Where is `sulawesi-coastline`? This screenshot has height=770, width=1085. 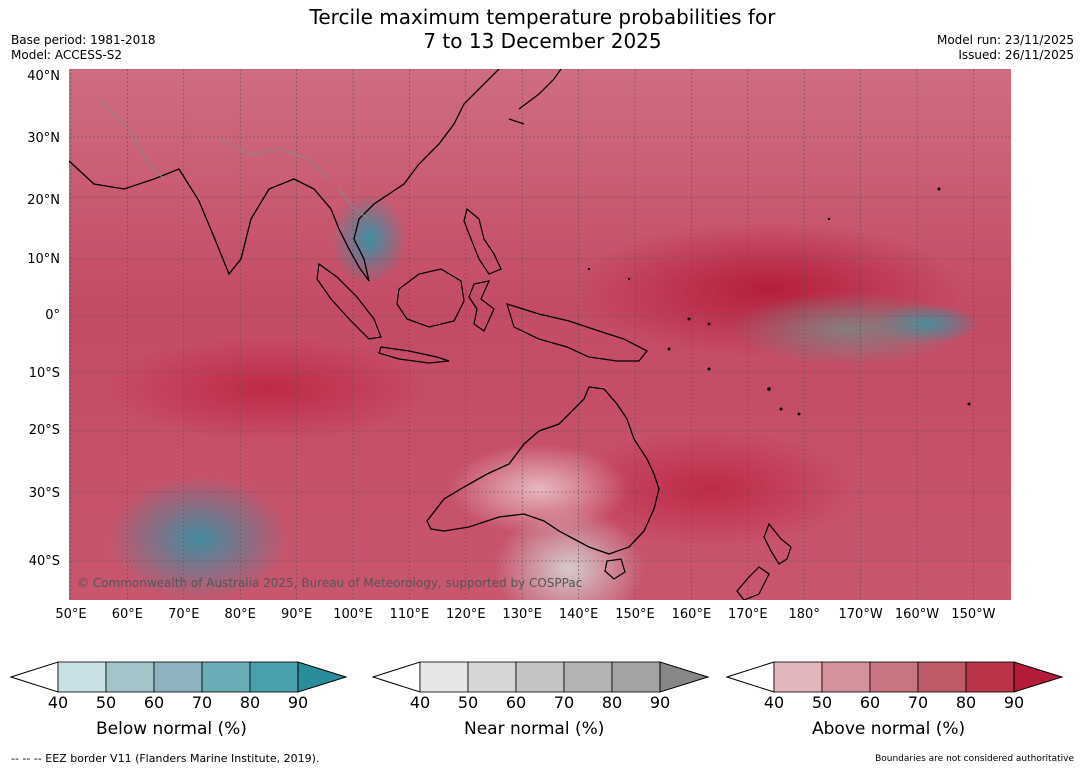
sulawesi-coastline is located at coordinates (481, 306).